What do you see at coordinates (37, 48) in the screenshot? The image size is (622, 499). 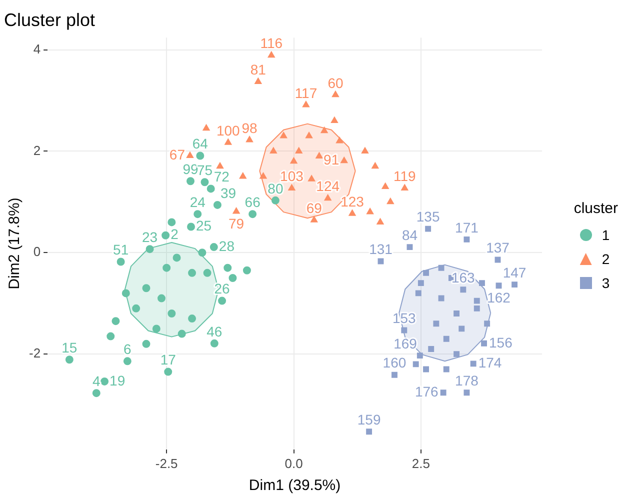 I see `y-tick-label: 4` at bounding box center [37, 48].